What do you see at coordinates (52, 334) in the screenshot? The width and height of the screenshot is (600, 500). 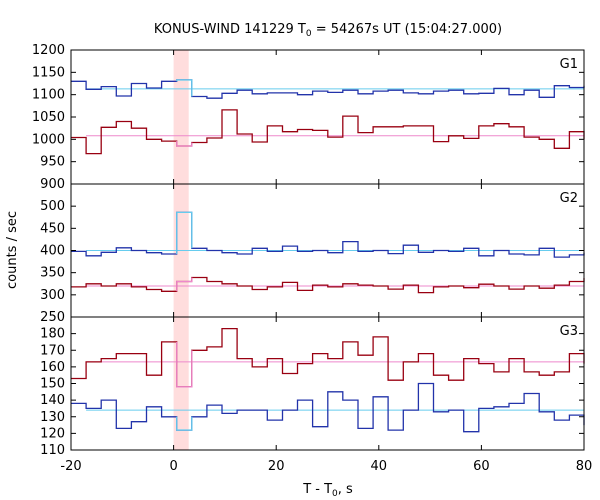 I see `y-tick-label: 180` at bounding box center [52, 334].